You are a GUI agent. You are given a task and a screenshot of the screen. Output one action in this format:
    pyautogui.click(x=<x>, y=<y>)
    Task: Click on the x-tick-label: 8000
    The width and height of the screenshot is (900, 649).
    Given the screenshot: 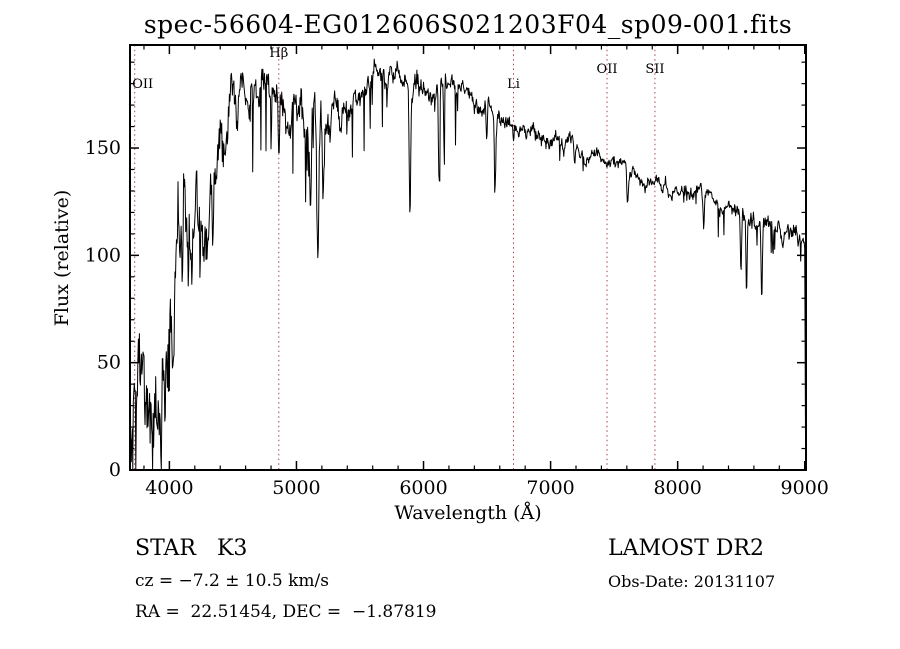 What is the action you would take?
    pyautogui.click(x=677, y=488)
    